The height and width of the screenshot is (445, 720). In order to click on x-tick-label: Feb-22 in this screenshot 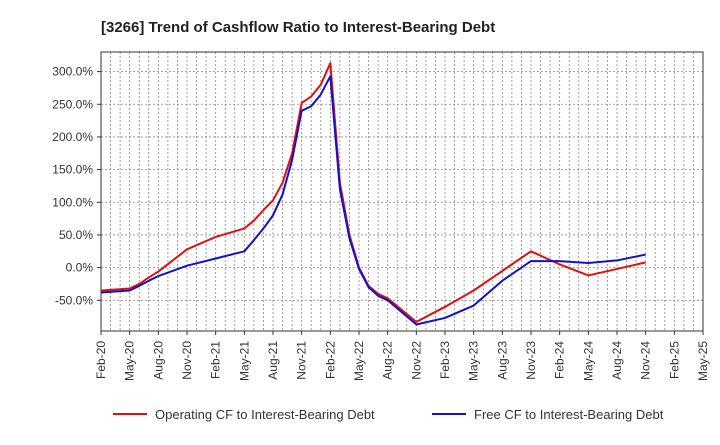, I will do `click(330, 360)`.